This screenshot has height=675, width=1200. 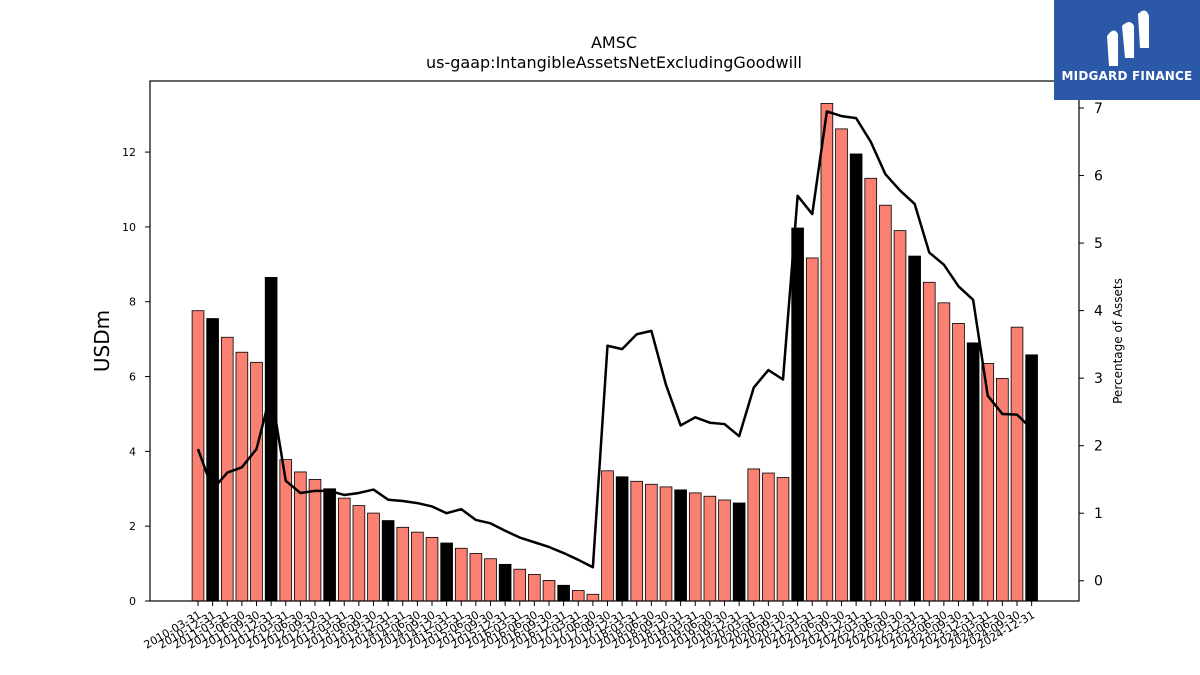 What do you see at coordinates (1098, 379) in the screenshot?
I see `y-right-tick-label: 3` at bounding box center [1098, 379].